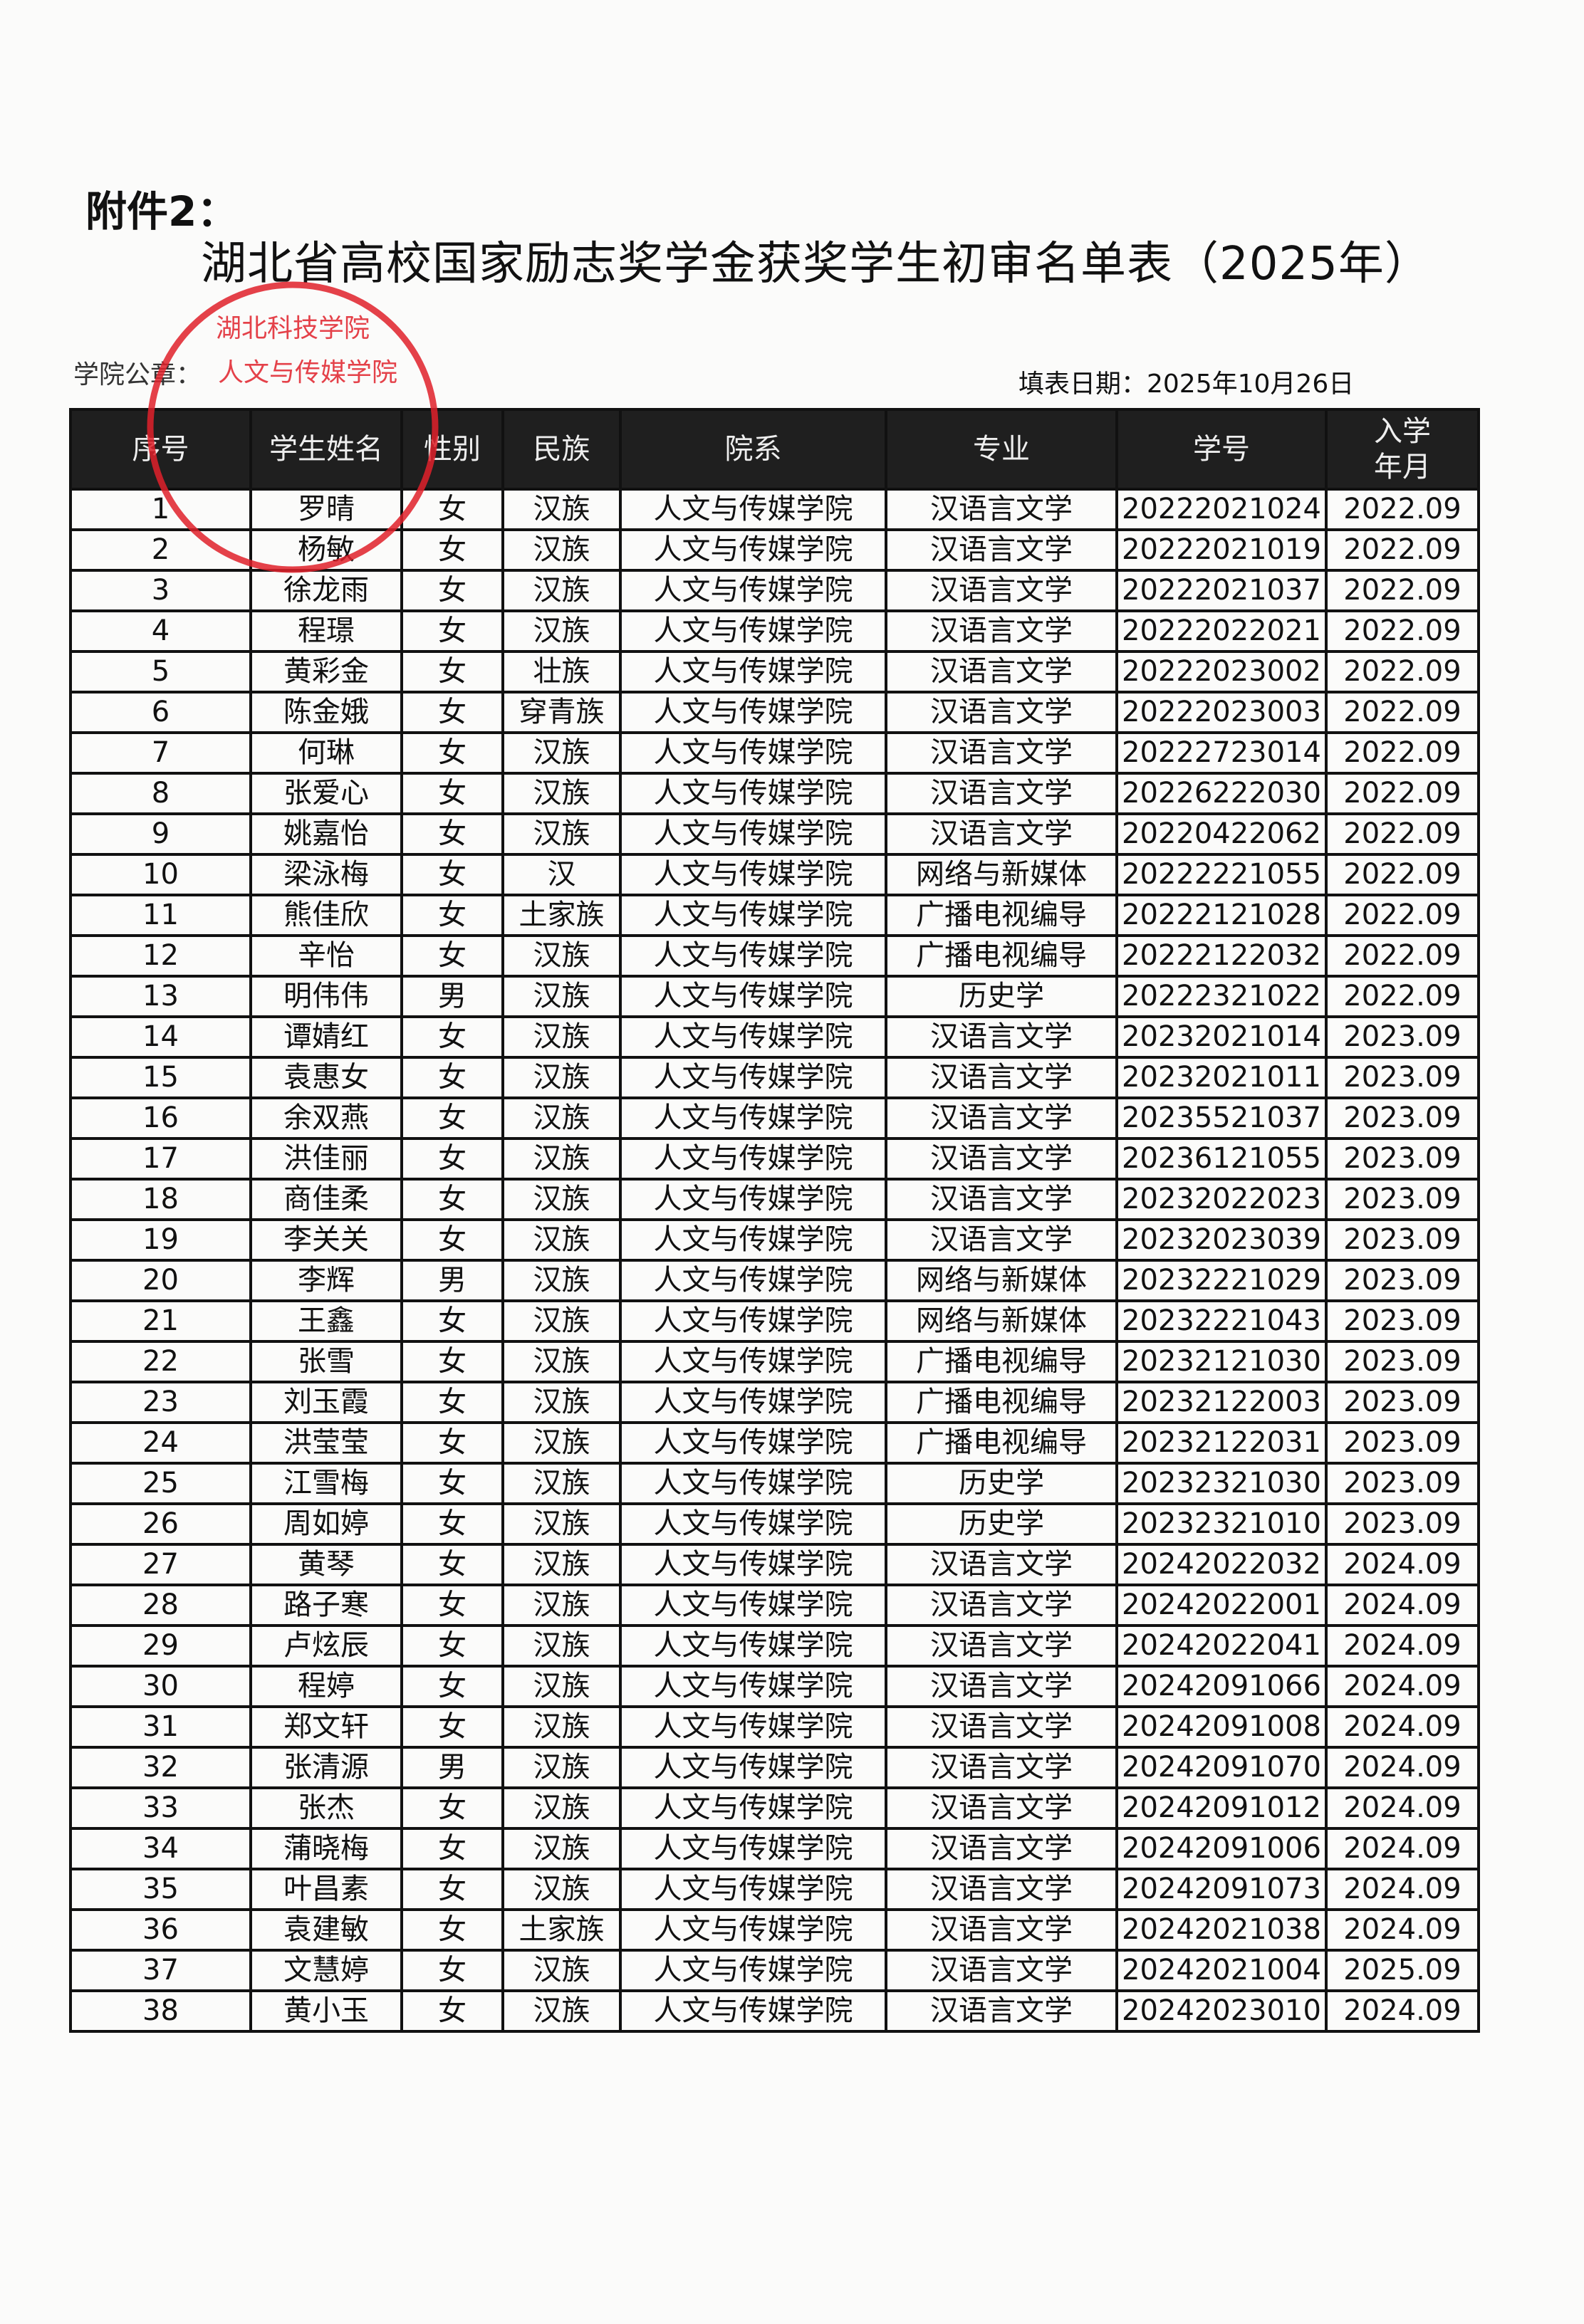 Image resolution: width=1584 pixels, height=2324 pixels. I want to click on table-row: 38 黄小玉女汉族 人文与传媒学院 汉语言文学 20242023010 2024.09, so click(774, 2011).